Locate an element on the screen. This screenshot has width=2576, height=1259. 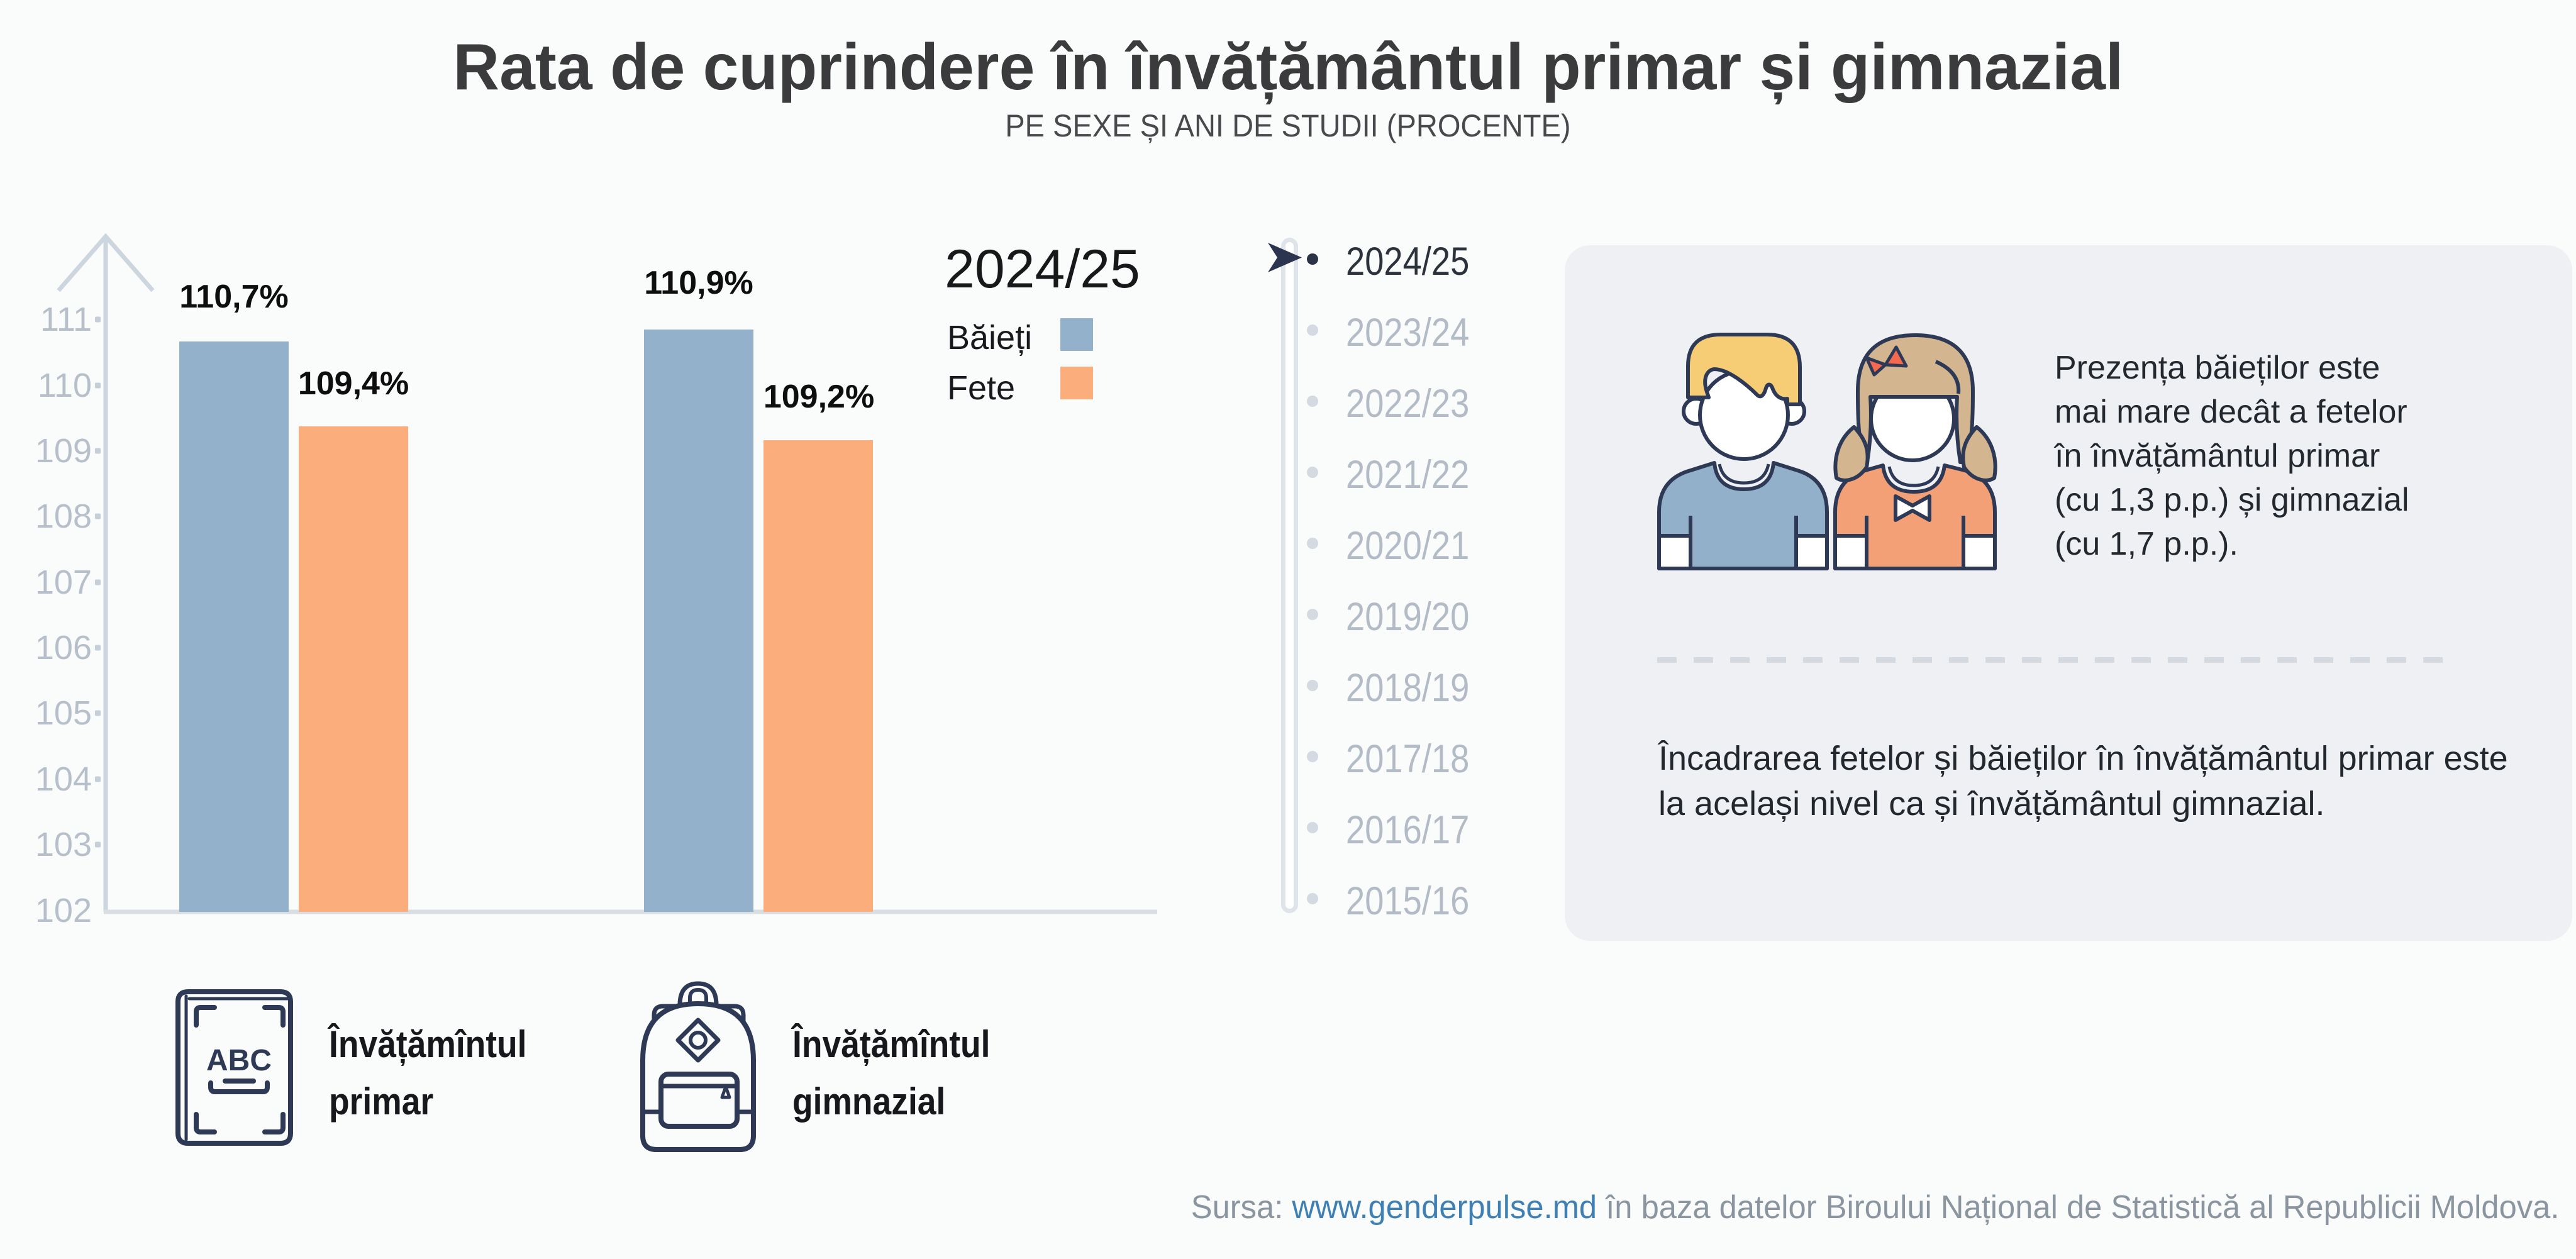
svg-text: ABC is located at coordinates (239, 1060).